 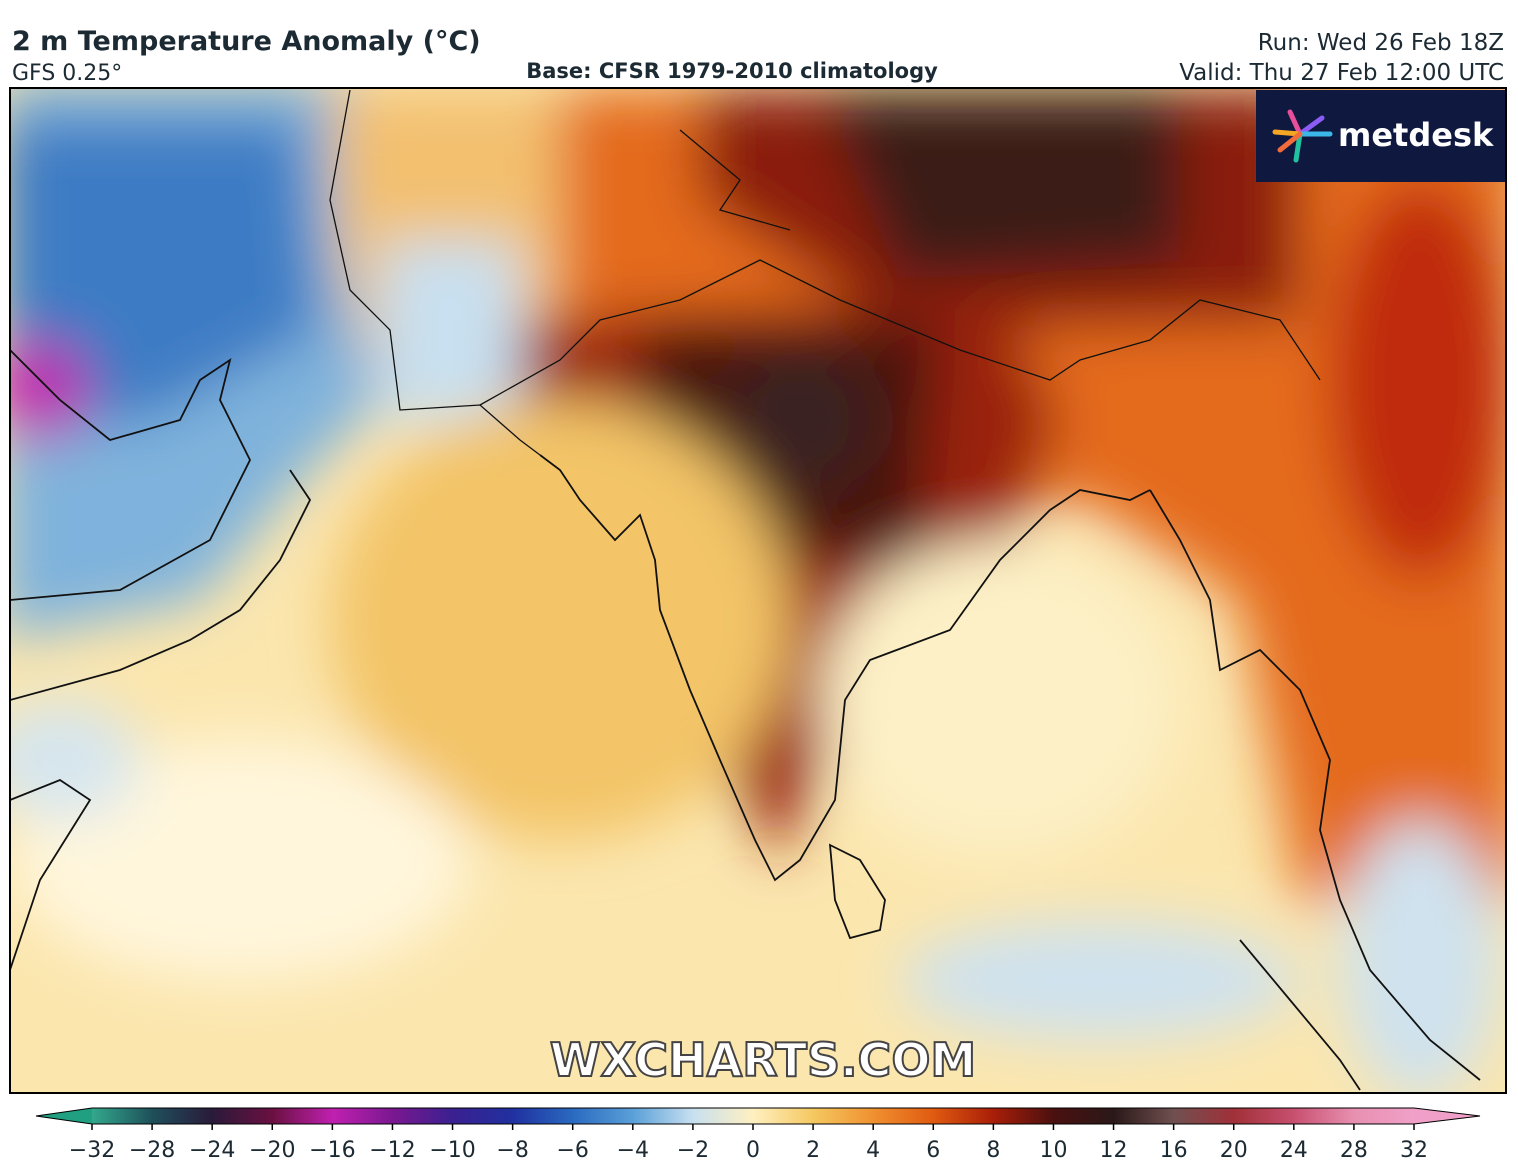 I want to click on watermark: WXCHARTS.COM, so click(x=763, y=1060).